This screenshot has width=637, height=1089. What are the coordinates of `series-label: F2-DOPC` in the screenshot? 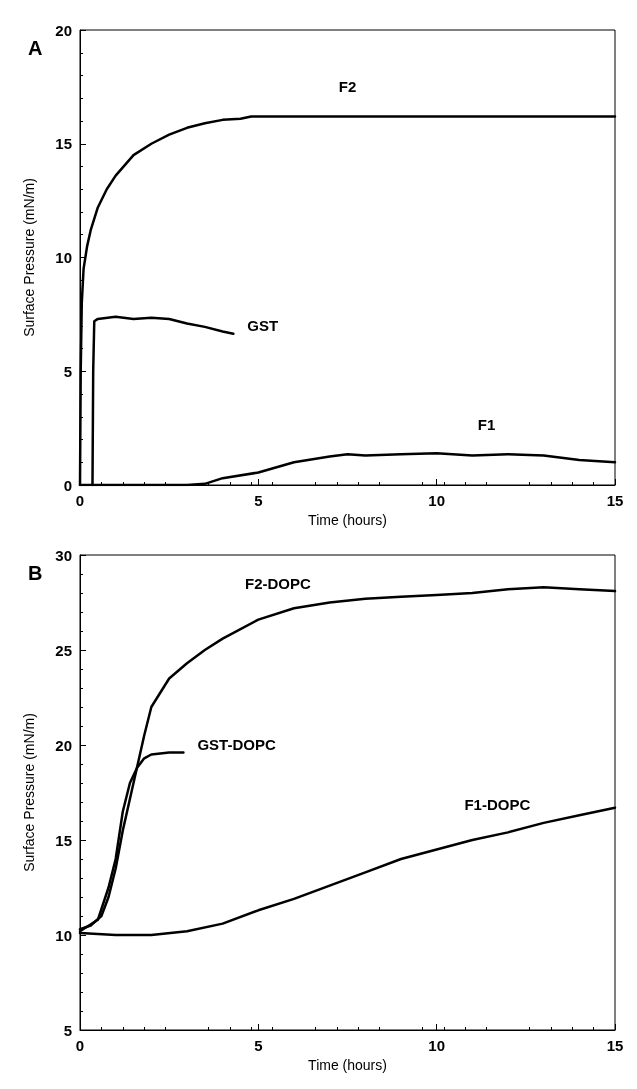 It's located at (278, 583).